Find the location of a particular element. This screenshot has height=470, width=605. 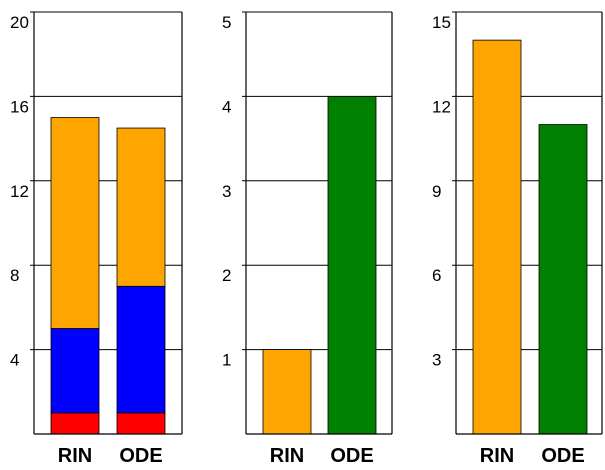

y-tick-label: 16 is located at coordinates (19, 106).